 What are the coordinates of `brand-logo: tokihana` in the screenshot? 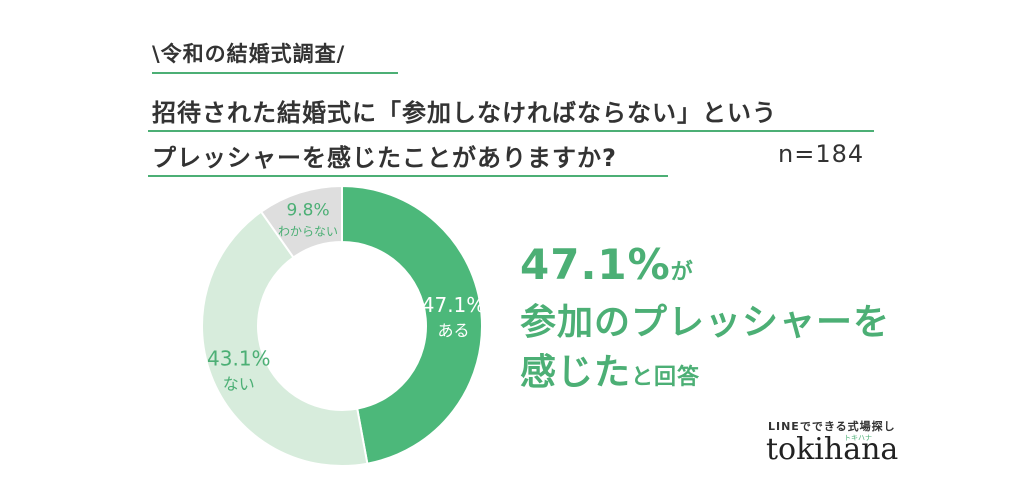 It's located at (832, 449).